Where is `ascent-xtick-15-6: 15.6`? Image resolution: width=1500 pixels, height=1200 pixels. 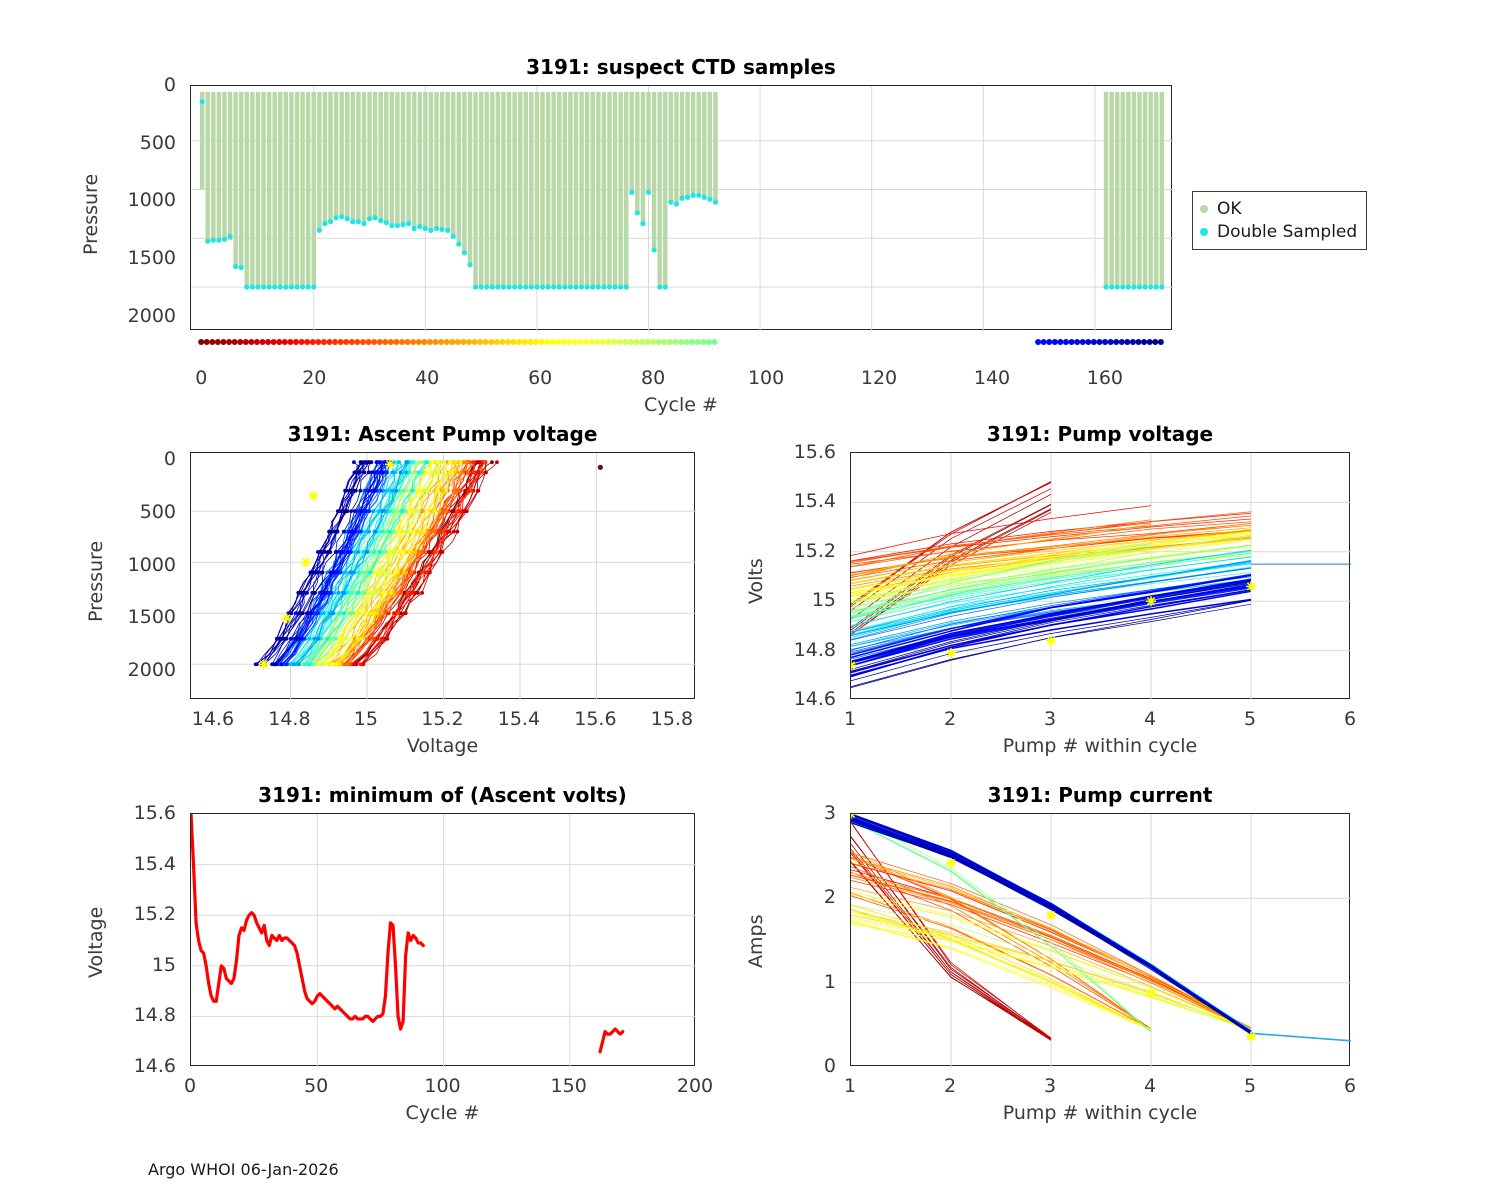
ascent-xtick-15-6: 15.6 is located at coordinates (595, 719).